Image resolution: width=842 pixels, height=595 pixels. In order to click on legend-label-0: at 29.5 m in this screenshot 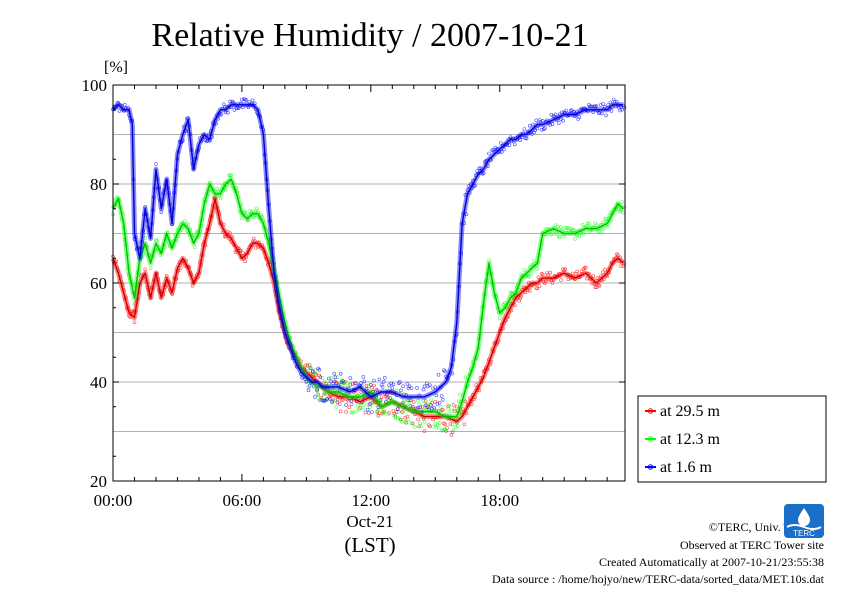, I will do `click(690, 411)`.